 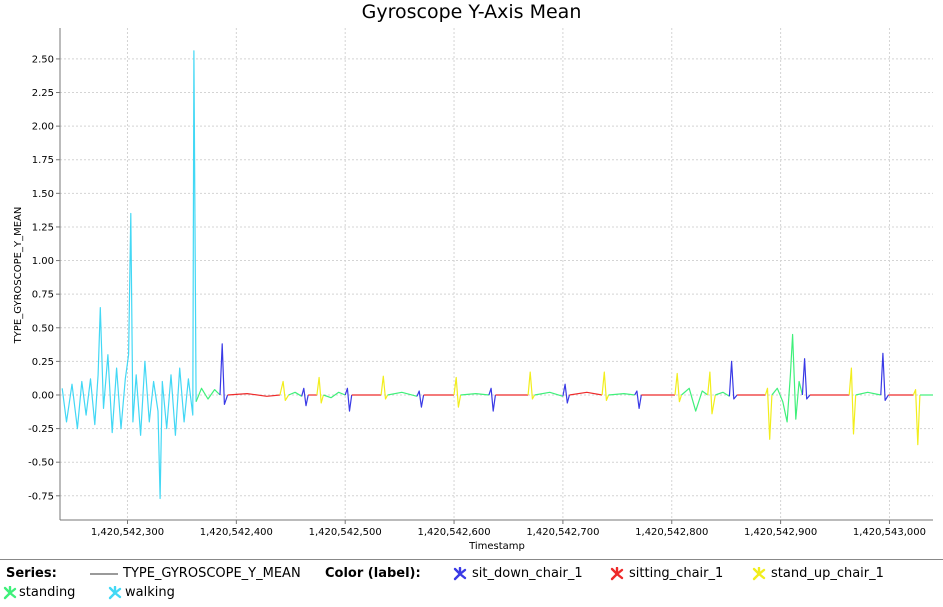 What do you see at coordinates (43, 295) in the screenshot?
I see `y-tick-label: 0.75` at bounding box center [43, 295].